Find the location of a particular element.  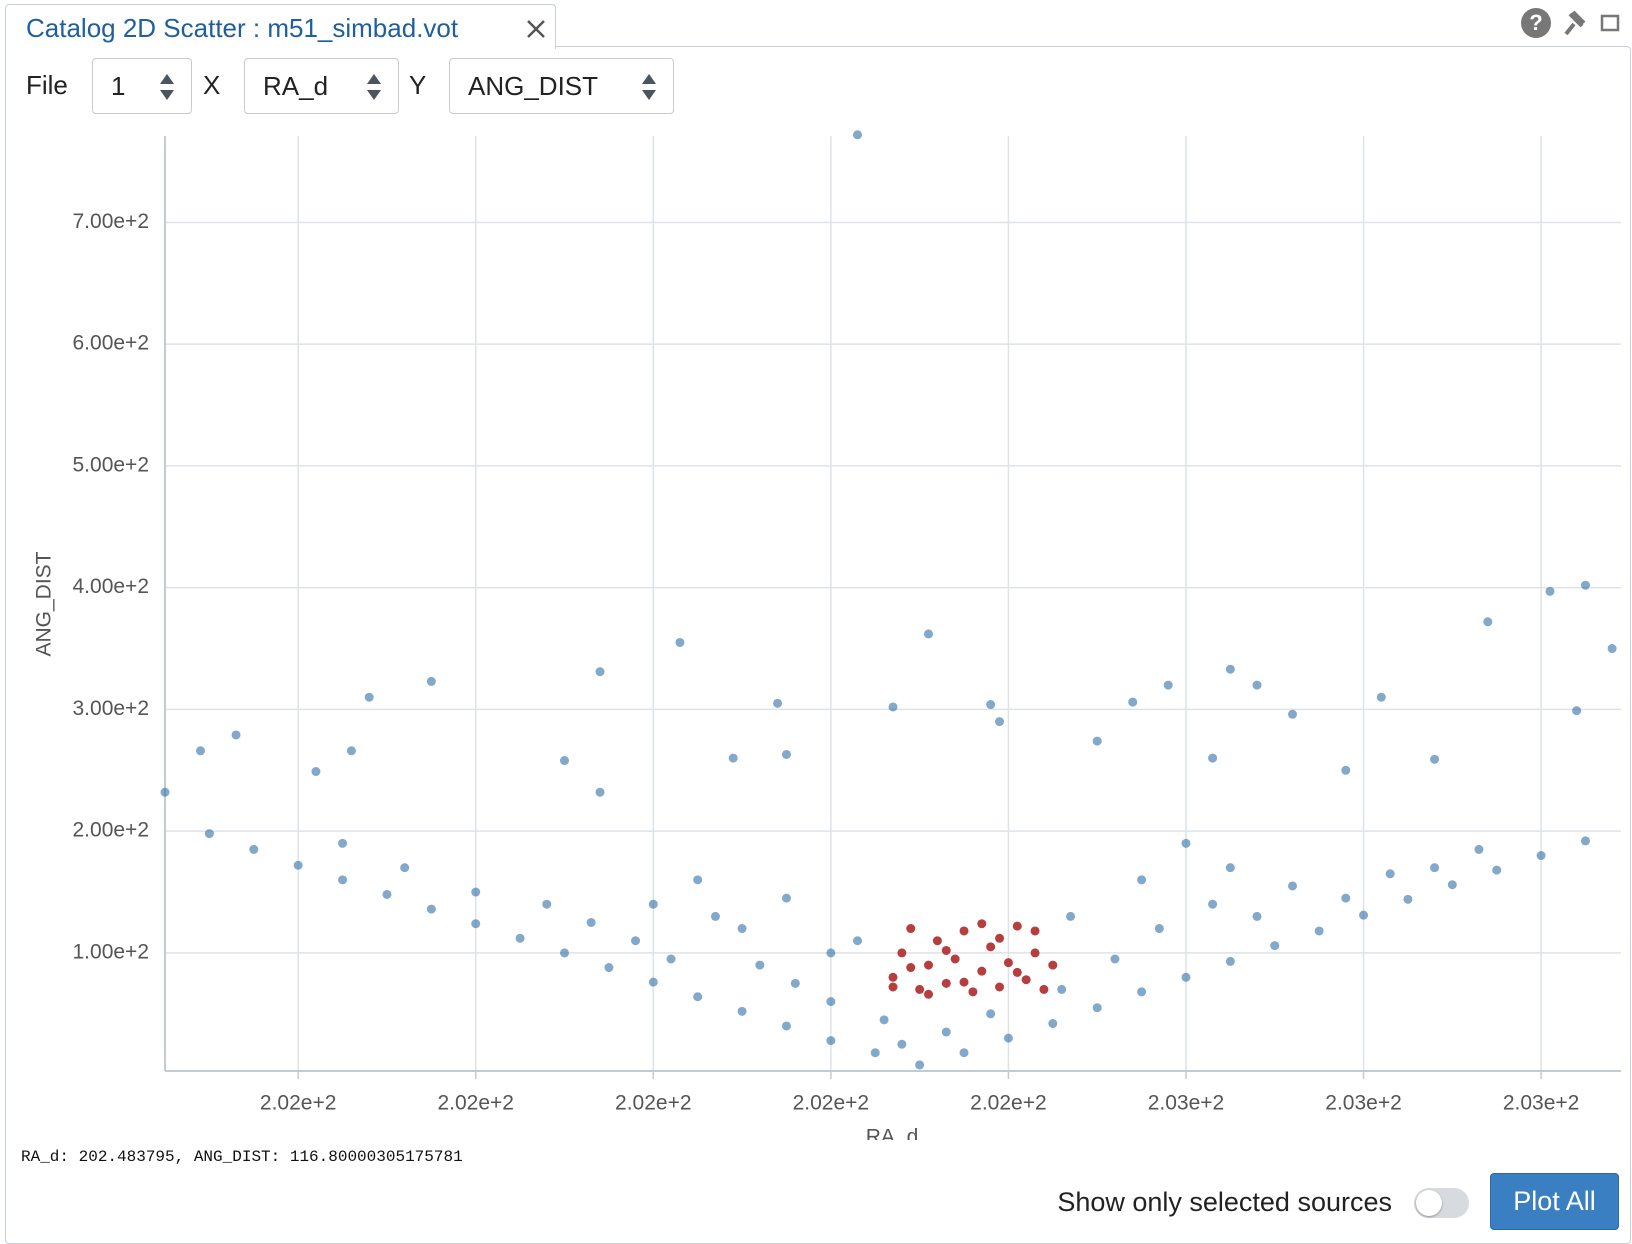

file-label: File is located at coordinates (47, 85).